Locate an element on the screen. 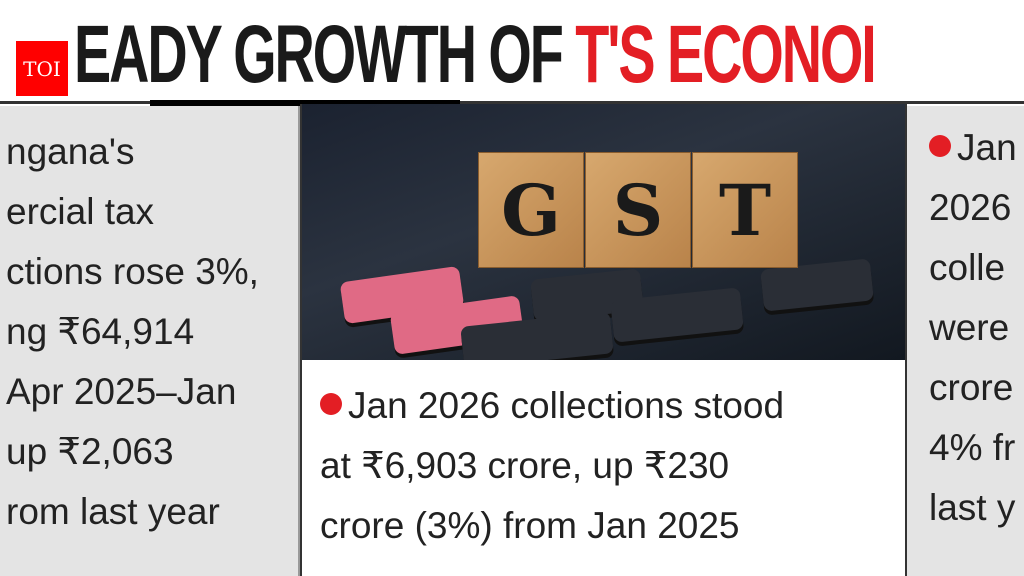  text-line: ctions rose 3%, is located at coordinates (132, 271).